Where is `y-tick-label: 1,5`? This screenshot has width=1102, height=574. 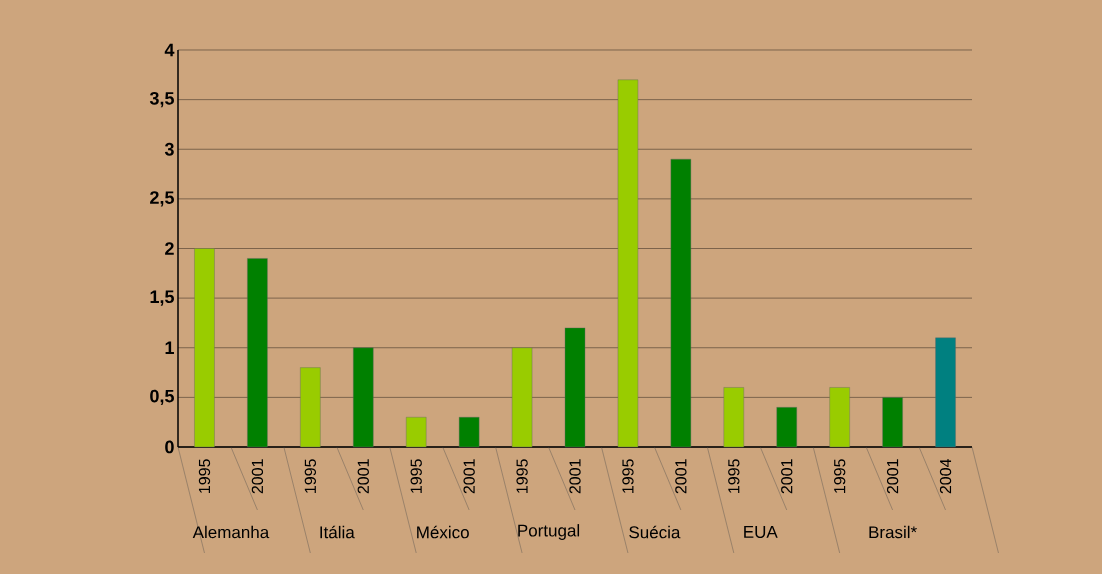 y-tick-label: 1,5 is located at coordinates (162, 298).